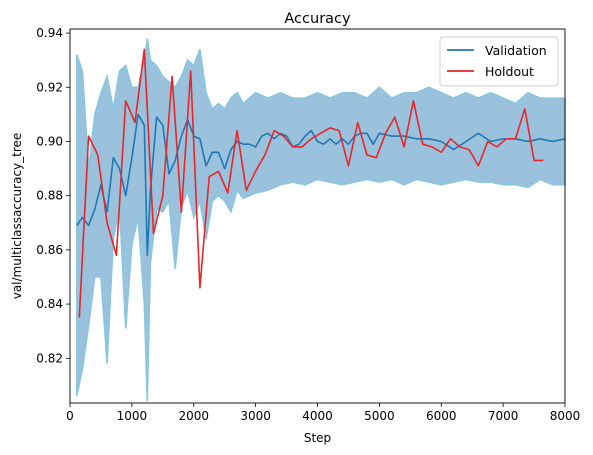 The width and height of the screenshot is (593, 455). I want to click on y-axis: 0.82 0.84 0.86 0.88 0.90 0.92 0.94, so click(53, 195).